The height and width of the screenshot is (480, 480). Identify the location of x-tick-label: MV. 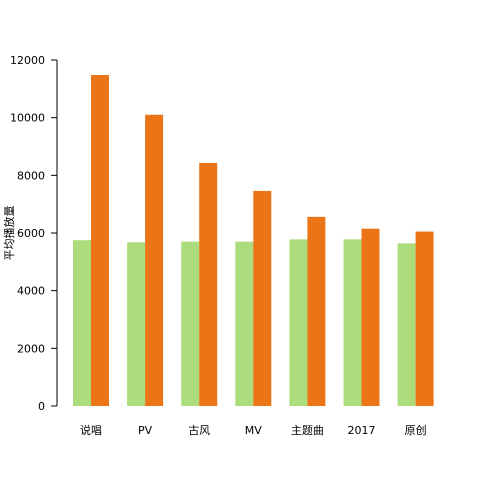
(253, 430).